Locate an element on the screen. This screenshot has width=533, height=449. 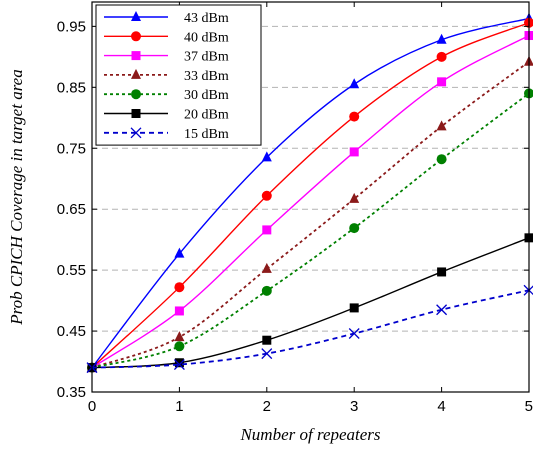
legend-item: 37 dBm is located at coordinates (166, 57).